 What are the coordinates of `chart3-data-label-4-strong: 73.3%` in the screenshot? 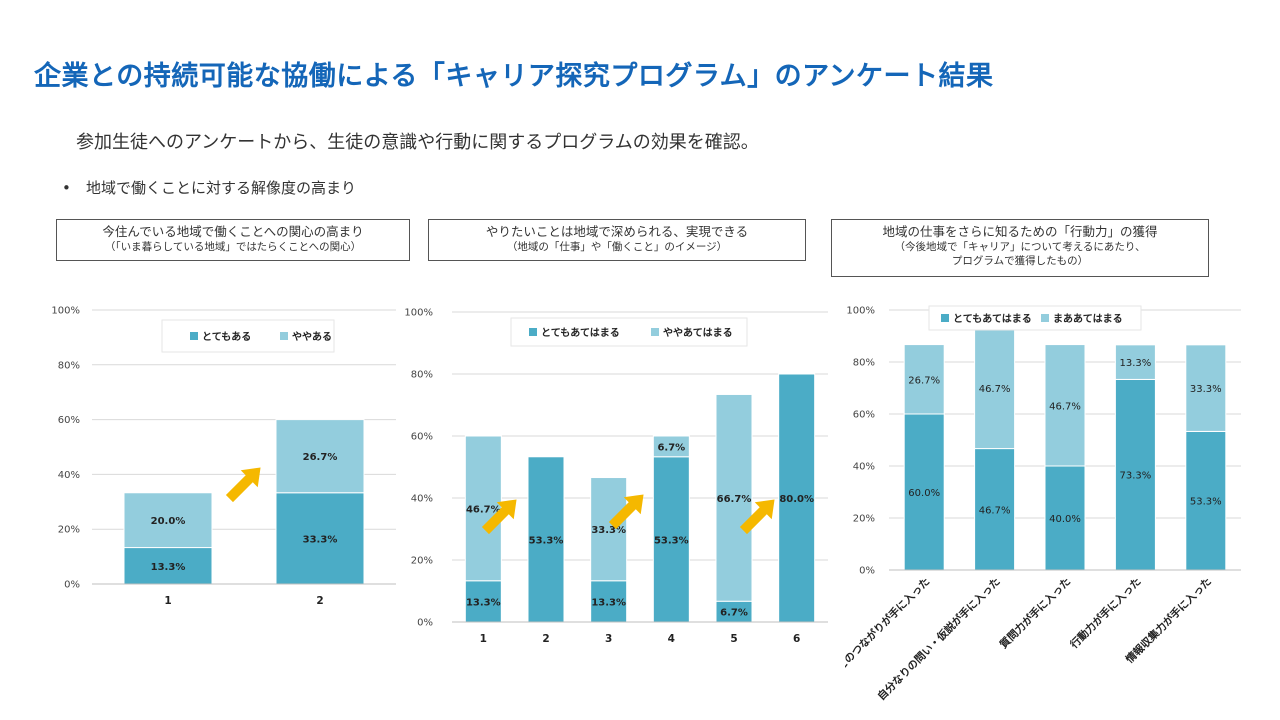 It's located at (1136, 476).